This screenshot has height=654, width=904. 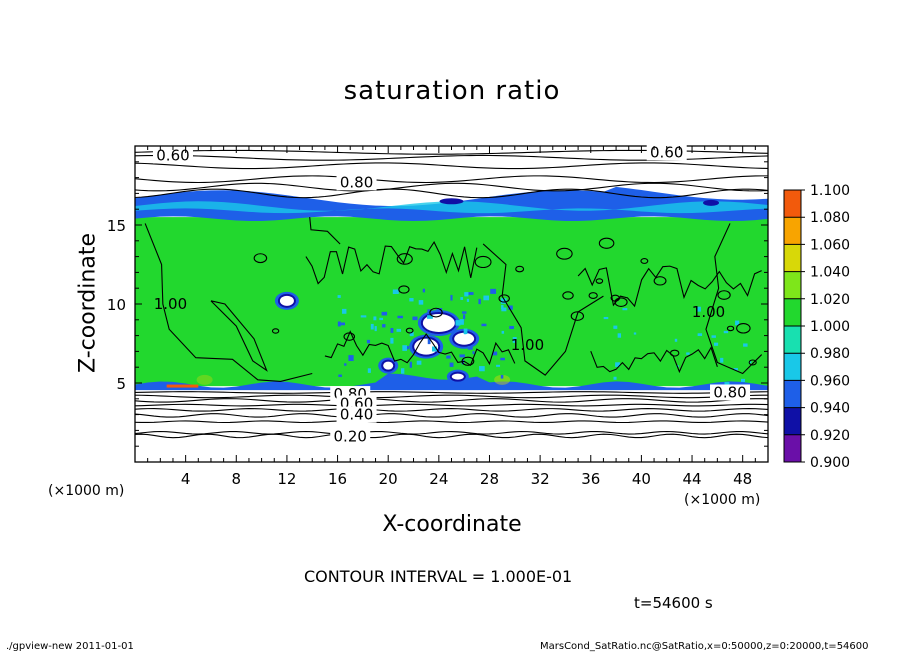 What do you see at coordinates (830, 436) in the screenshot?
I see `colorbar-label: 0.920` at bounding box center [830, 436].